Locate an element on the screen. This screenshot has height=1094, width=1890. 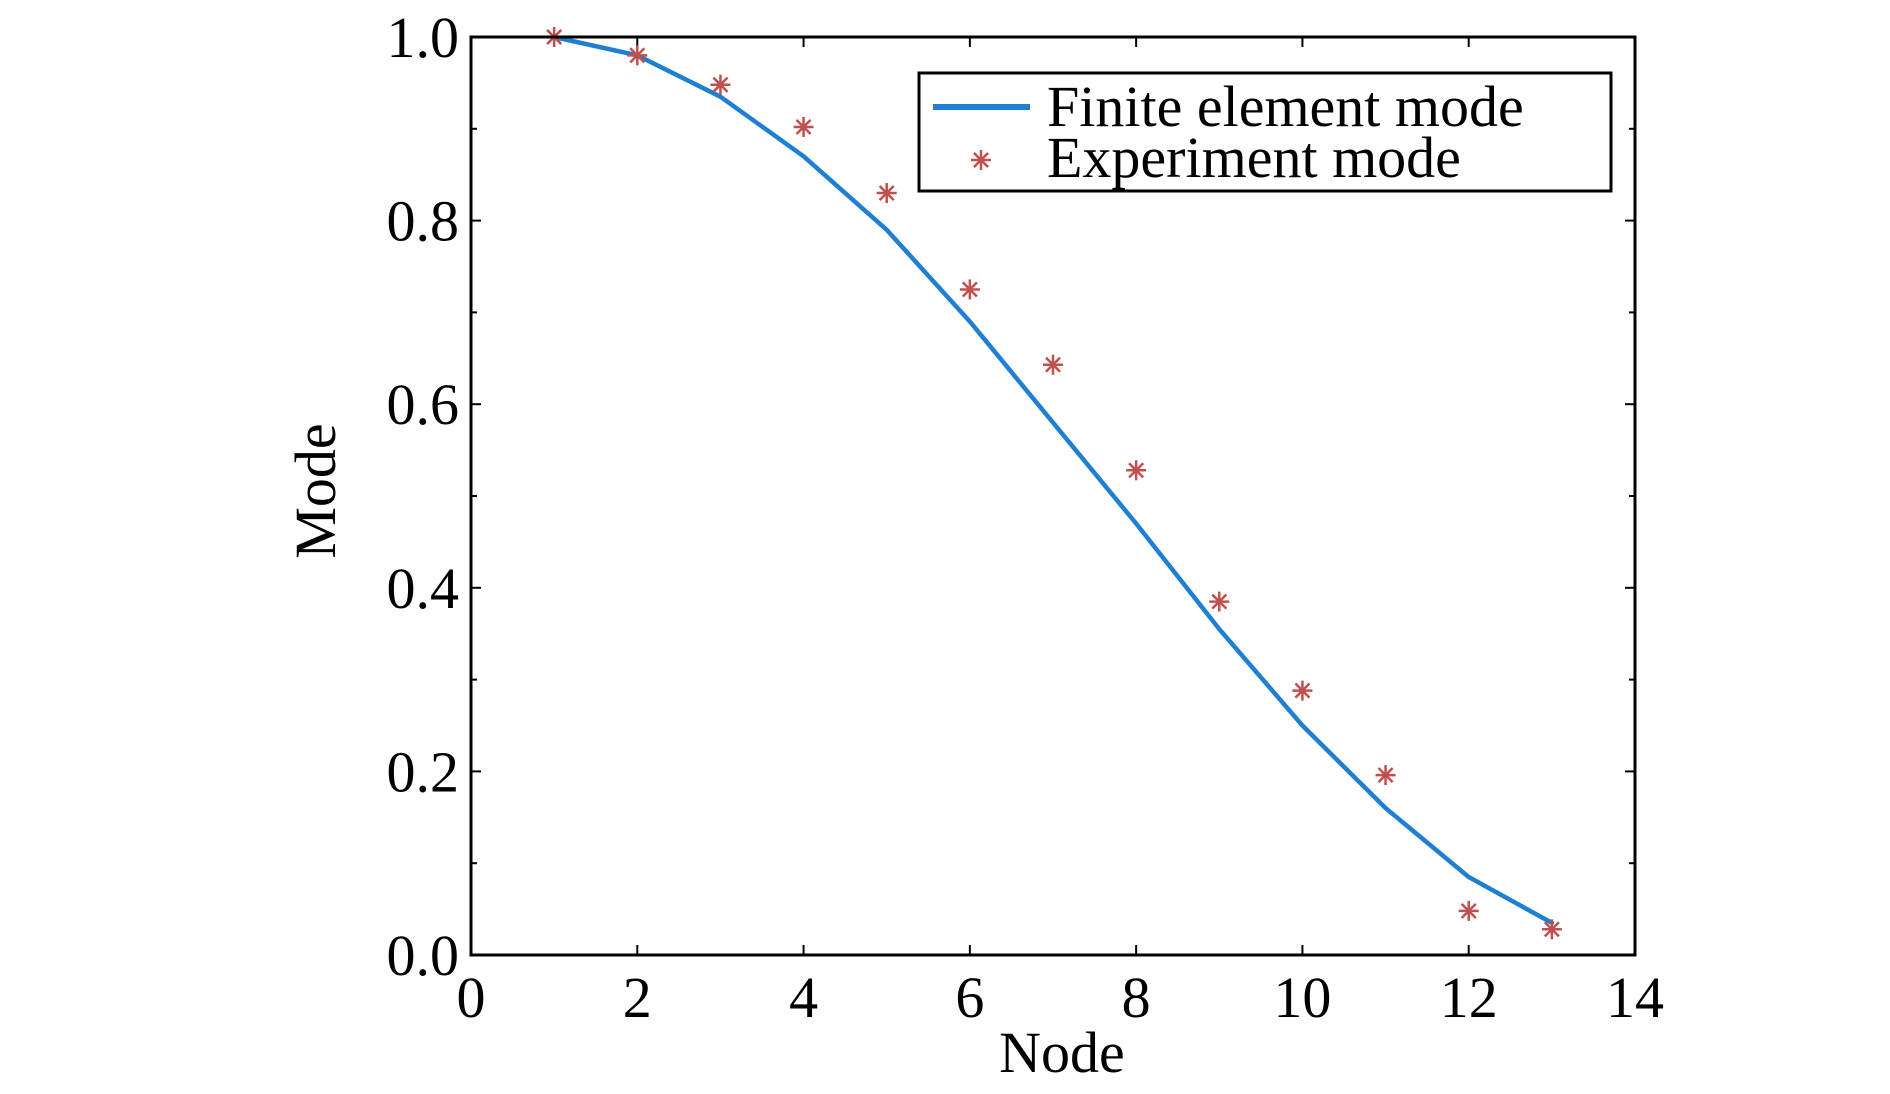
y-tick-label: 0.4 is located at coordinates (423, 588).